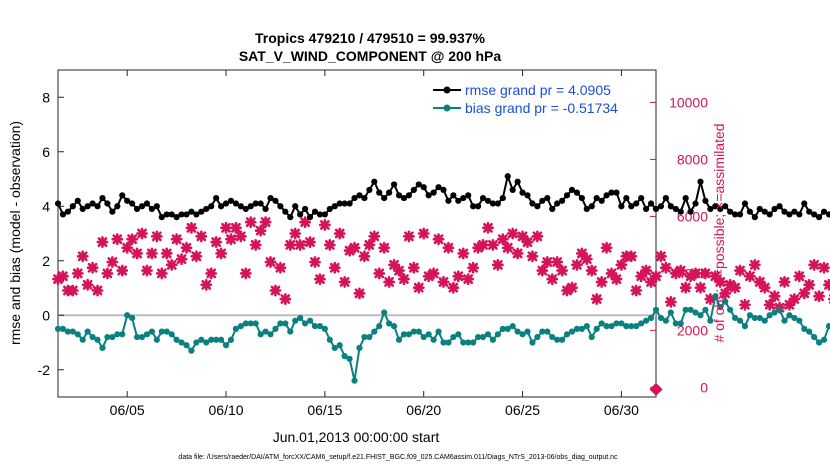  Describe the element at coordinates (324, 410) in the screenshot. I see `x-tick-label: 06/15` at that location.